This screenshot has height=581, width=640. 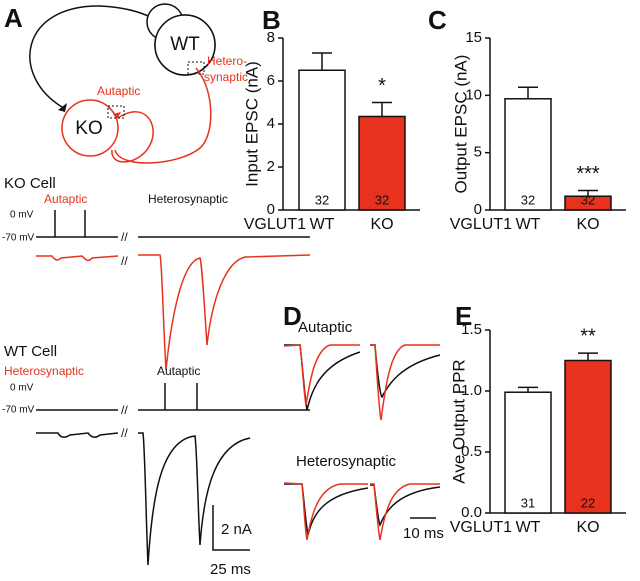 I want to click on cell-title: WT Cell, so click(x=30, y=351).